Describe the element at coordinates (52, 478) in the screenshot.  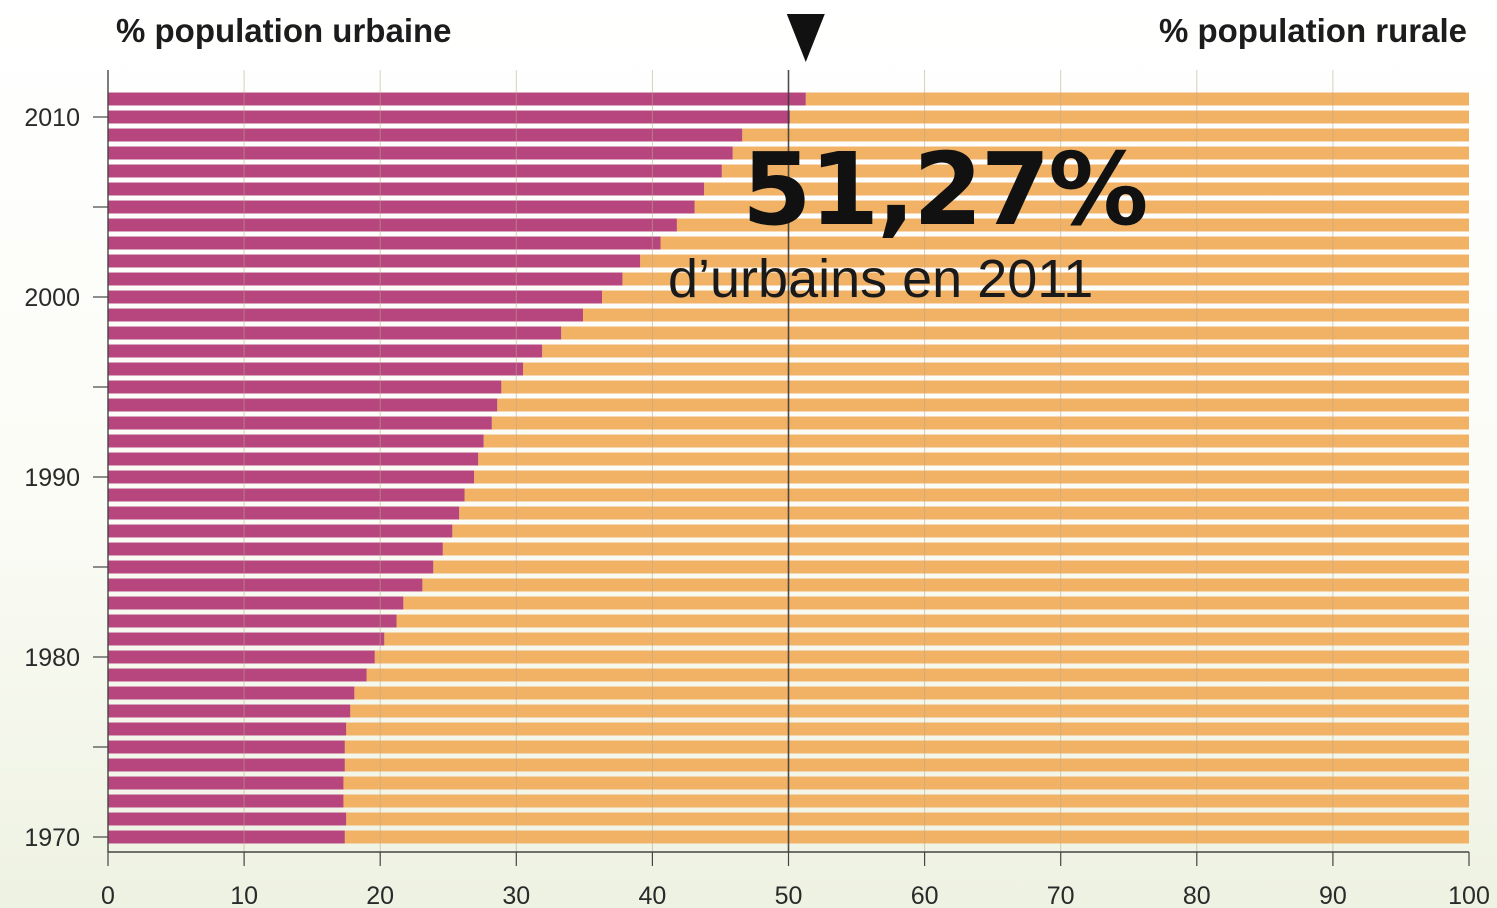
I see `y-tick-label-1990: 1990` at that location.